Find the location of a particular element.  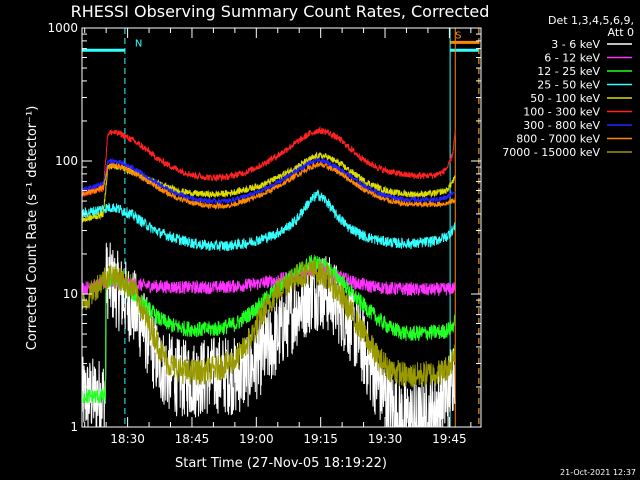

x-tick-label: 19:45 is located at coordinates (449, 439).